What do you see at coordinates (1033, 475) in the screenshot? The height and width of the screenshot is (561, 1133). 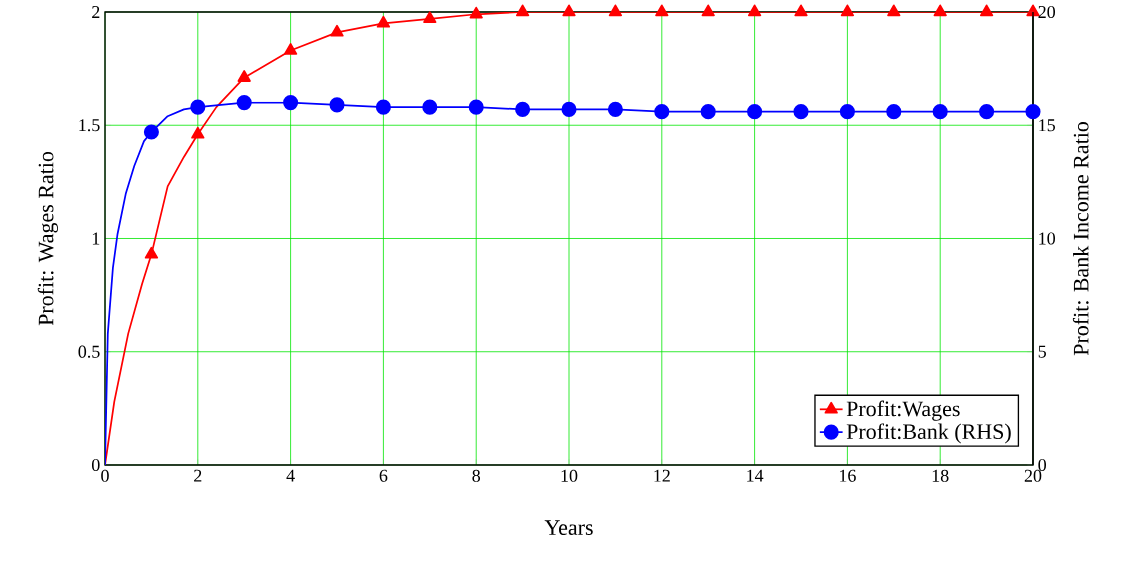 I see `x-tick-label: 20` at bounding box center [1033, 475].